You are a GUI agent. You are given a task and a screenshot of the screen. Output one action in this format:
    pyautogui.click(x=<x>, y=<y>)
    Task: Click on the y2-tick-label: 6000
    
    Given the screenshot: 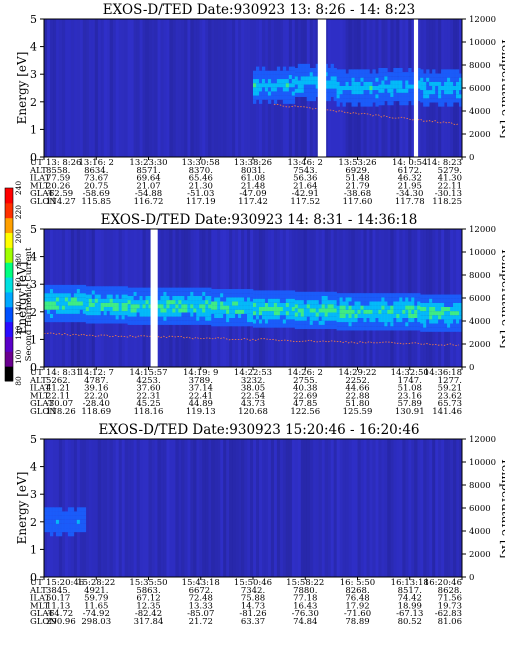 What is the action you would take?
    pyautogui.click(x=480, y=509)
    